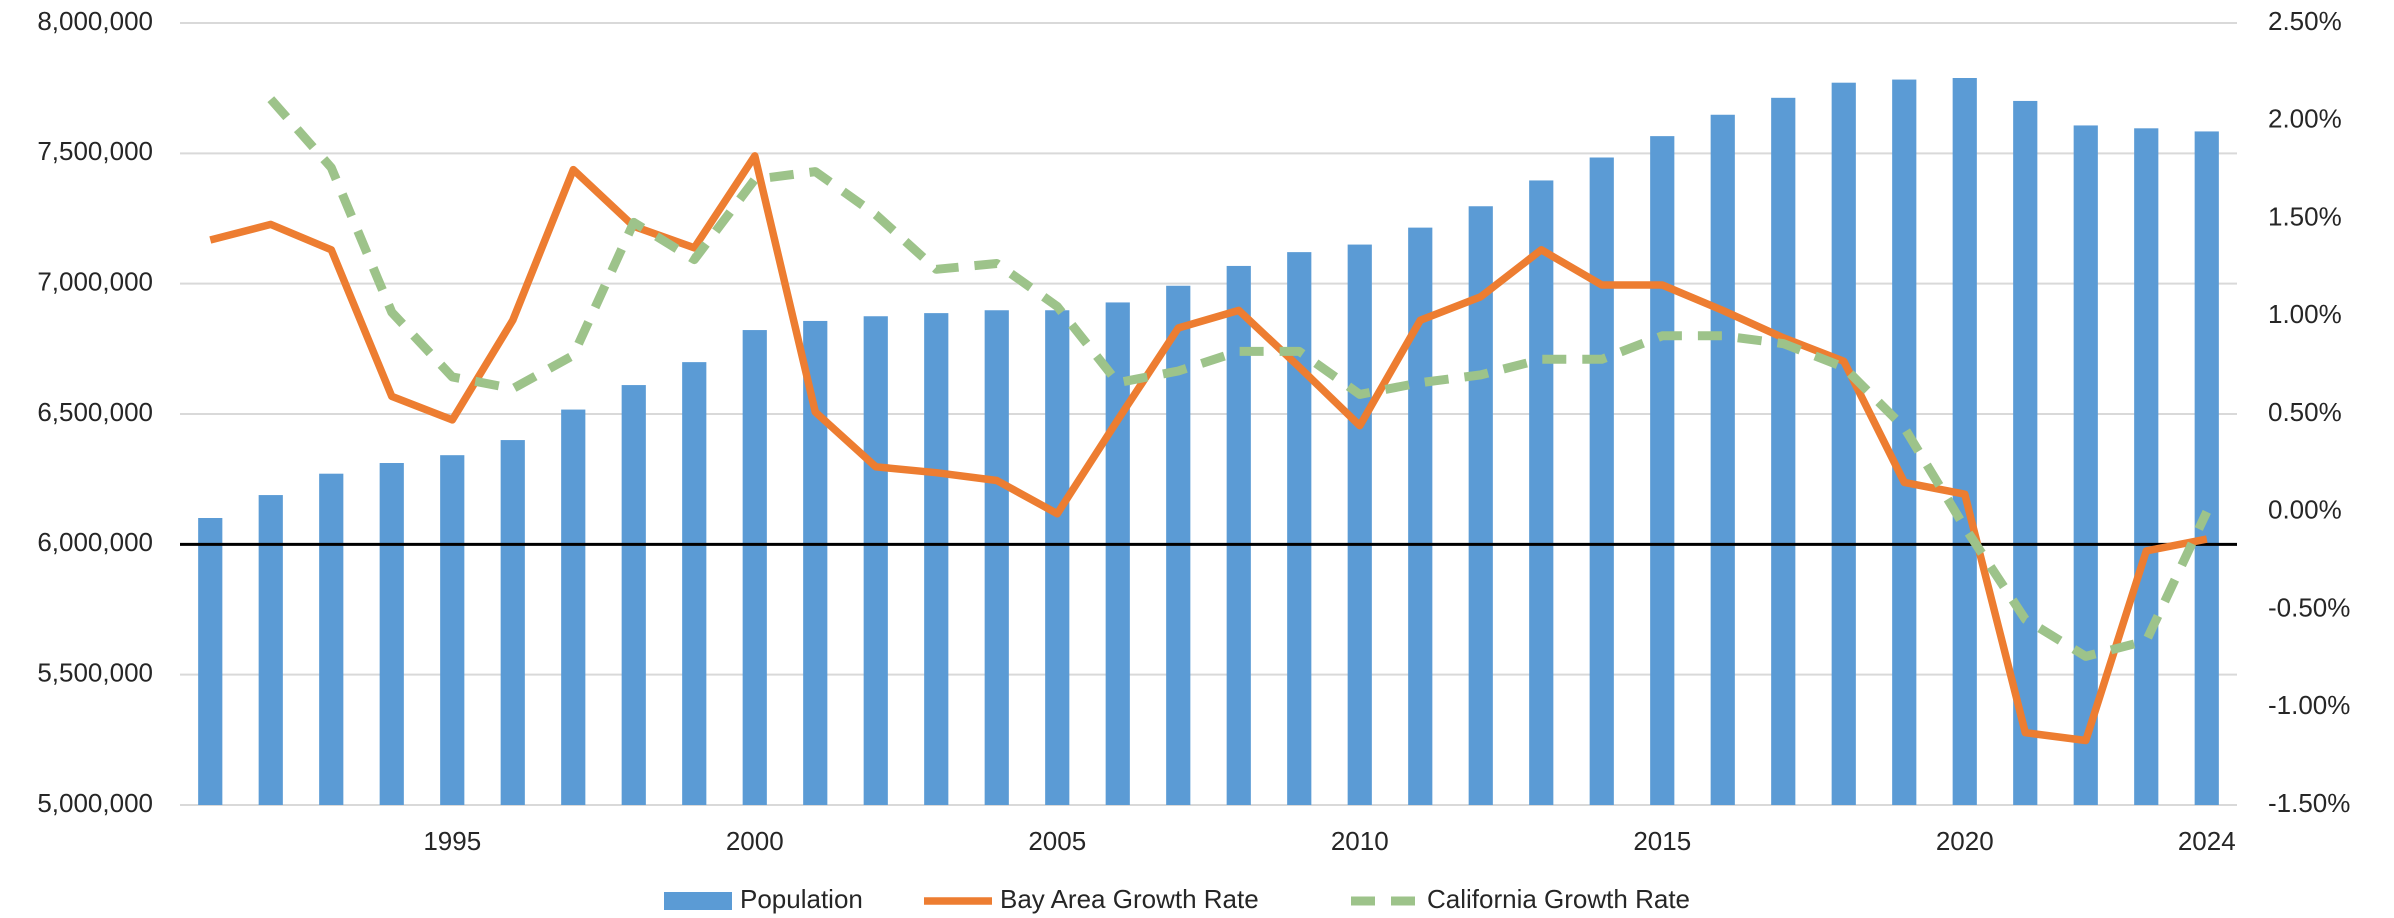 This screenshot has height=918, width=2394. What do you see at coordinates (2305, 216) in the screenshot?
I see `y2-tick-label: 1.50%` at bounding box center [2305, 216].